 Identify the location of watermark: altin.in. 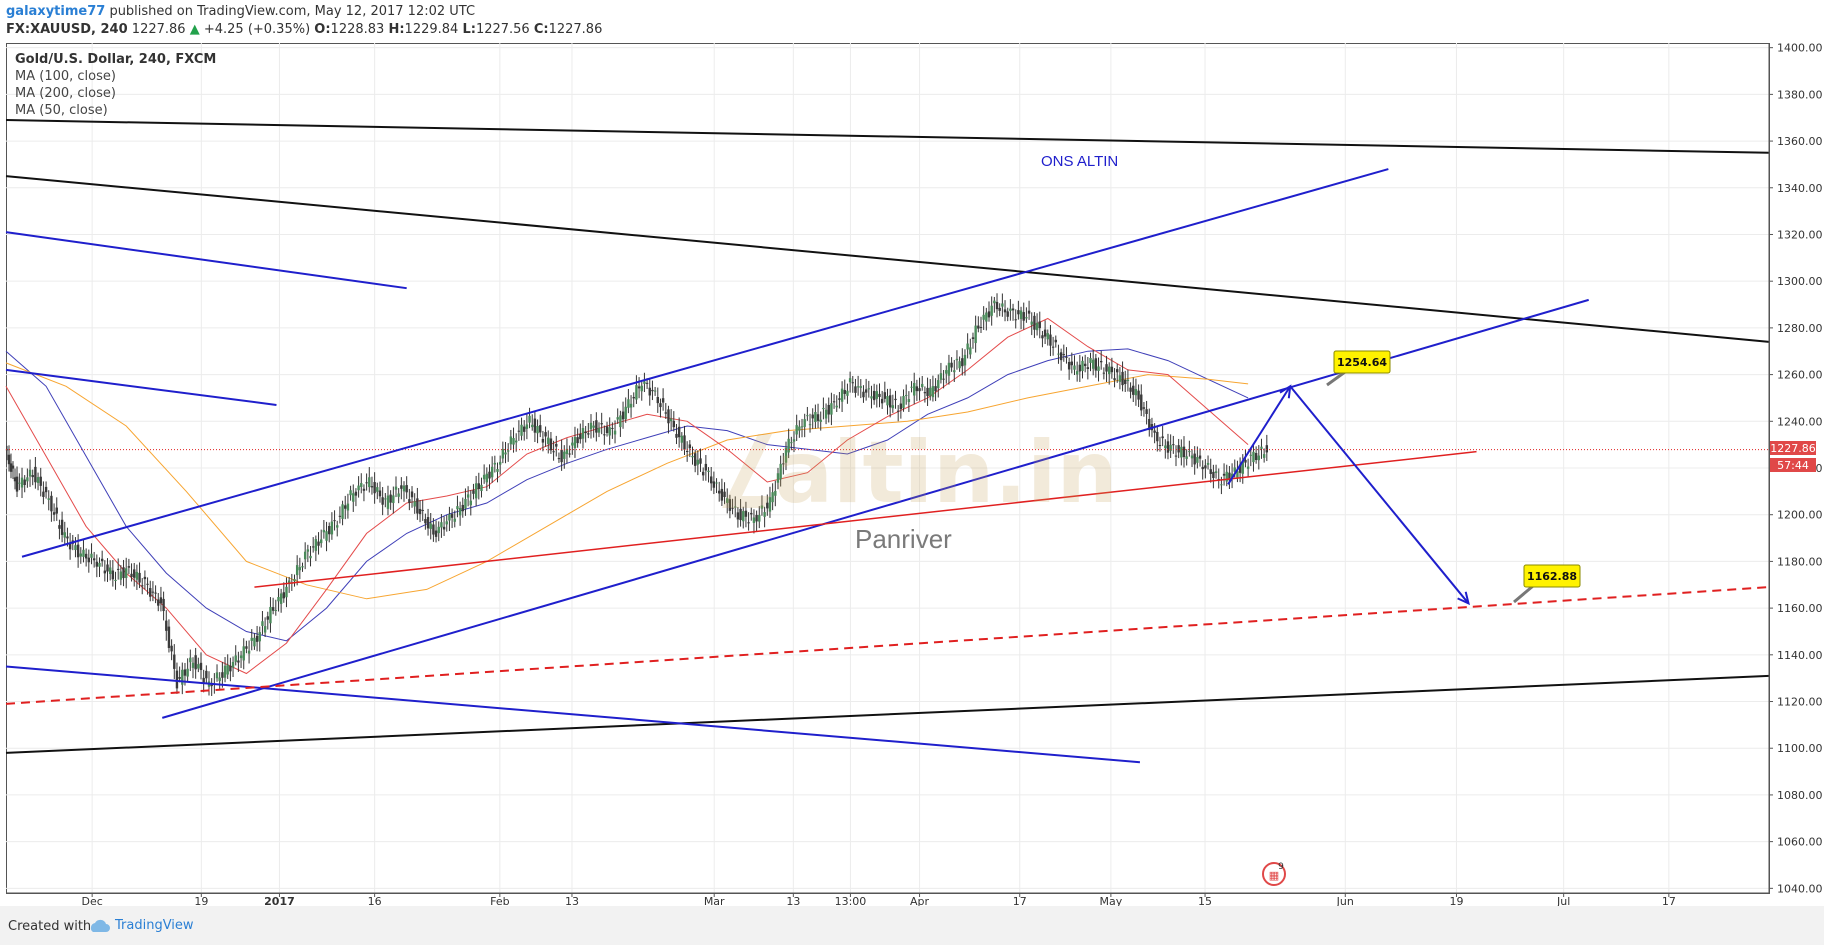
(920, 473).